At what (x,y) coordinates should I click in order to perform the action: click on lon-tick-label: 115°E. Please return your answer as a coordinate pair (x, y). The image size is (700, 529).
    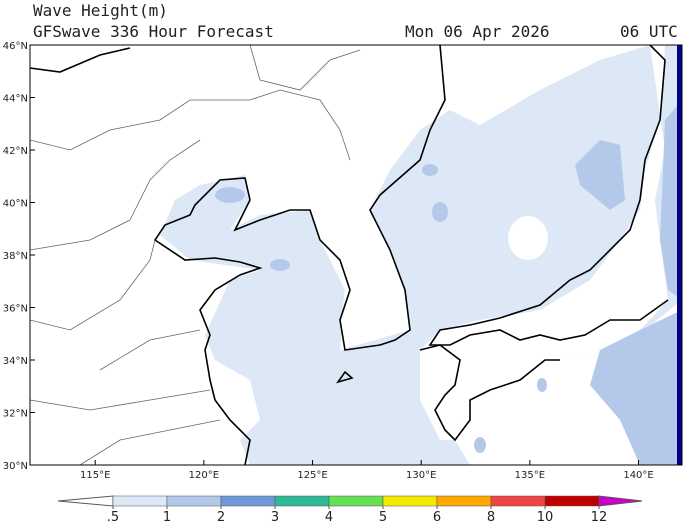
    Looking at the image, I should click on (95, 475).